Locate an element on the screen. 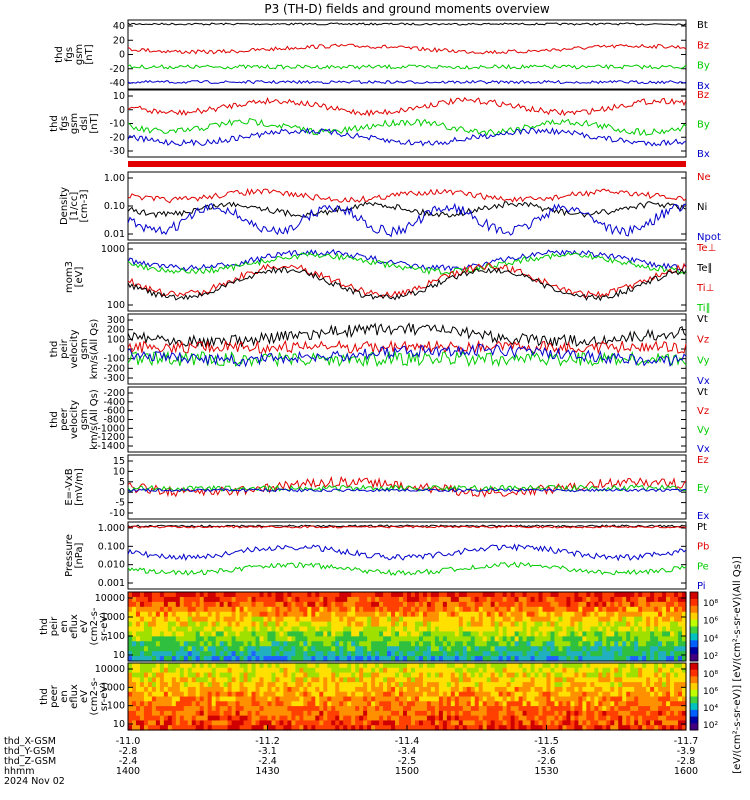  x-tick-label: -11.5 is located at coordinates (546, 741).